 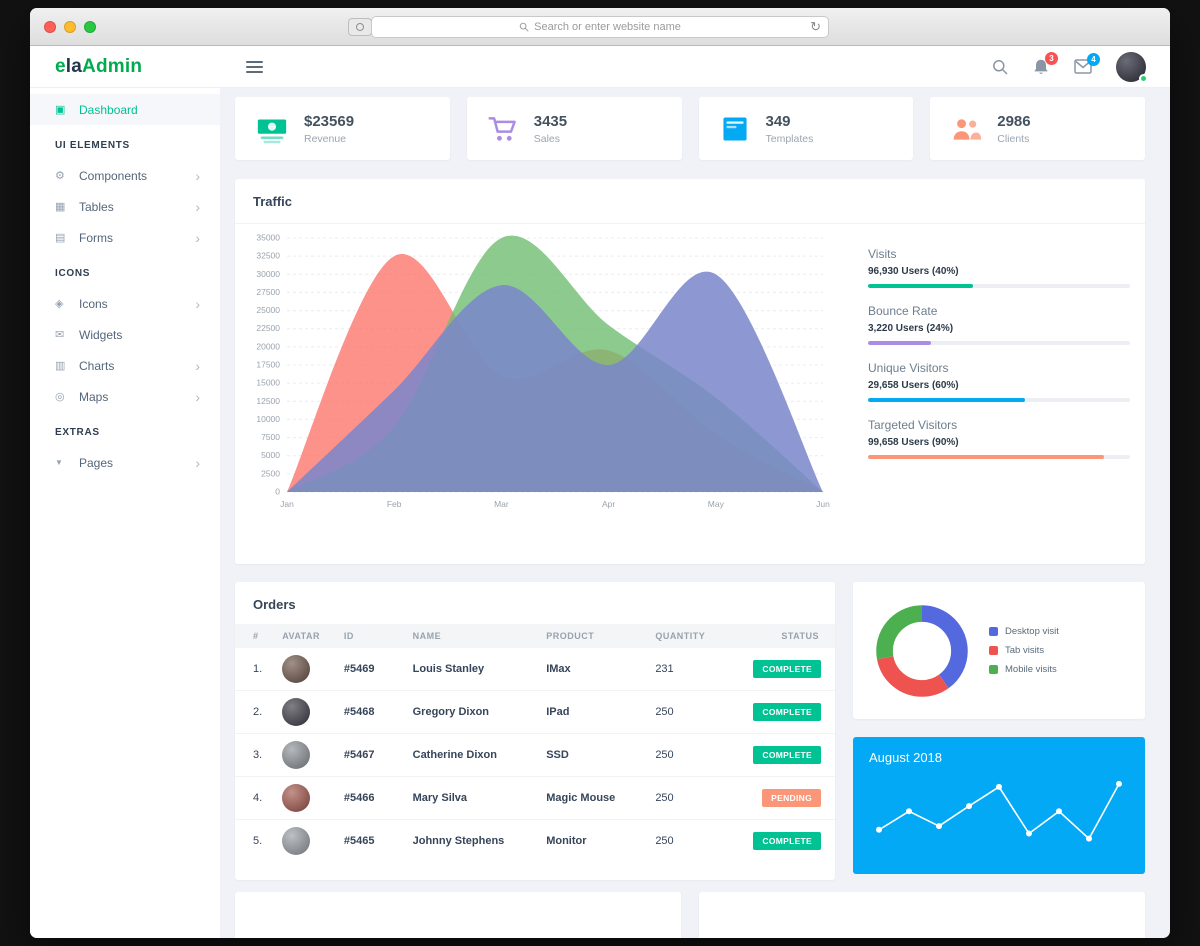 I want to click on order-id: #5468, so click(x=368, y=712).